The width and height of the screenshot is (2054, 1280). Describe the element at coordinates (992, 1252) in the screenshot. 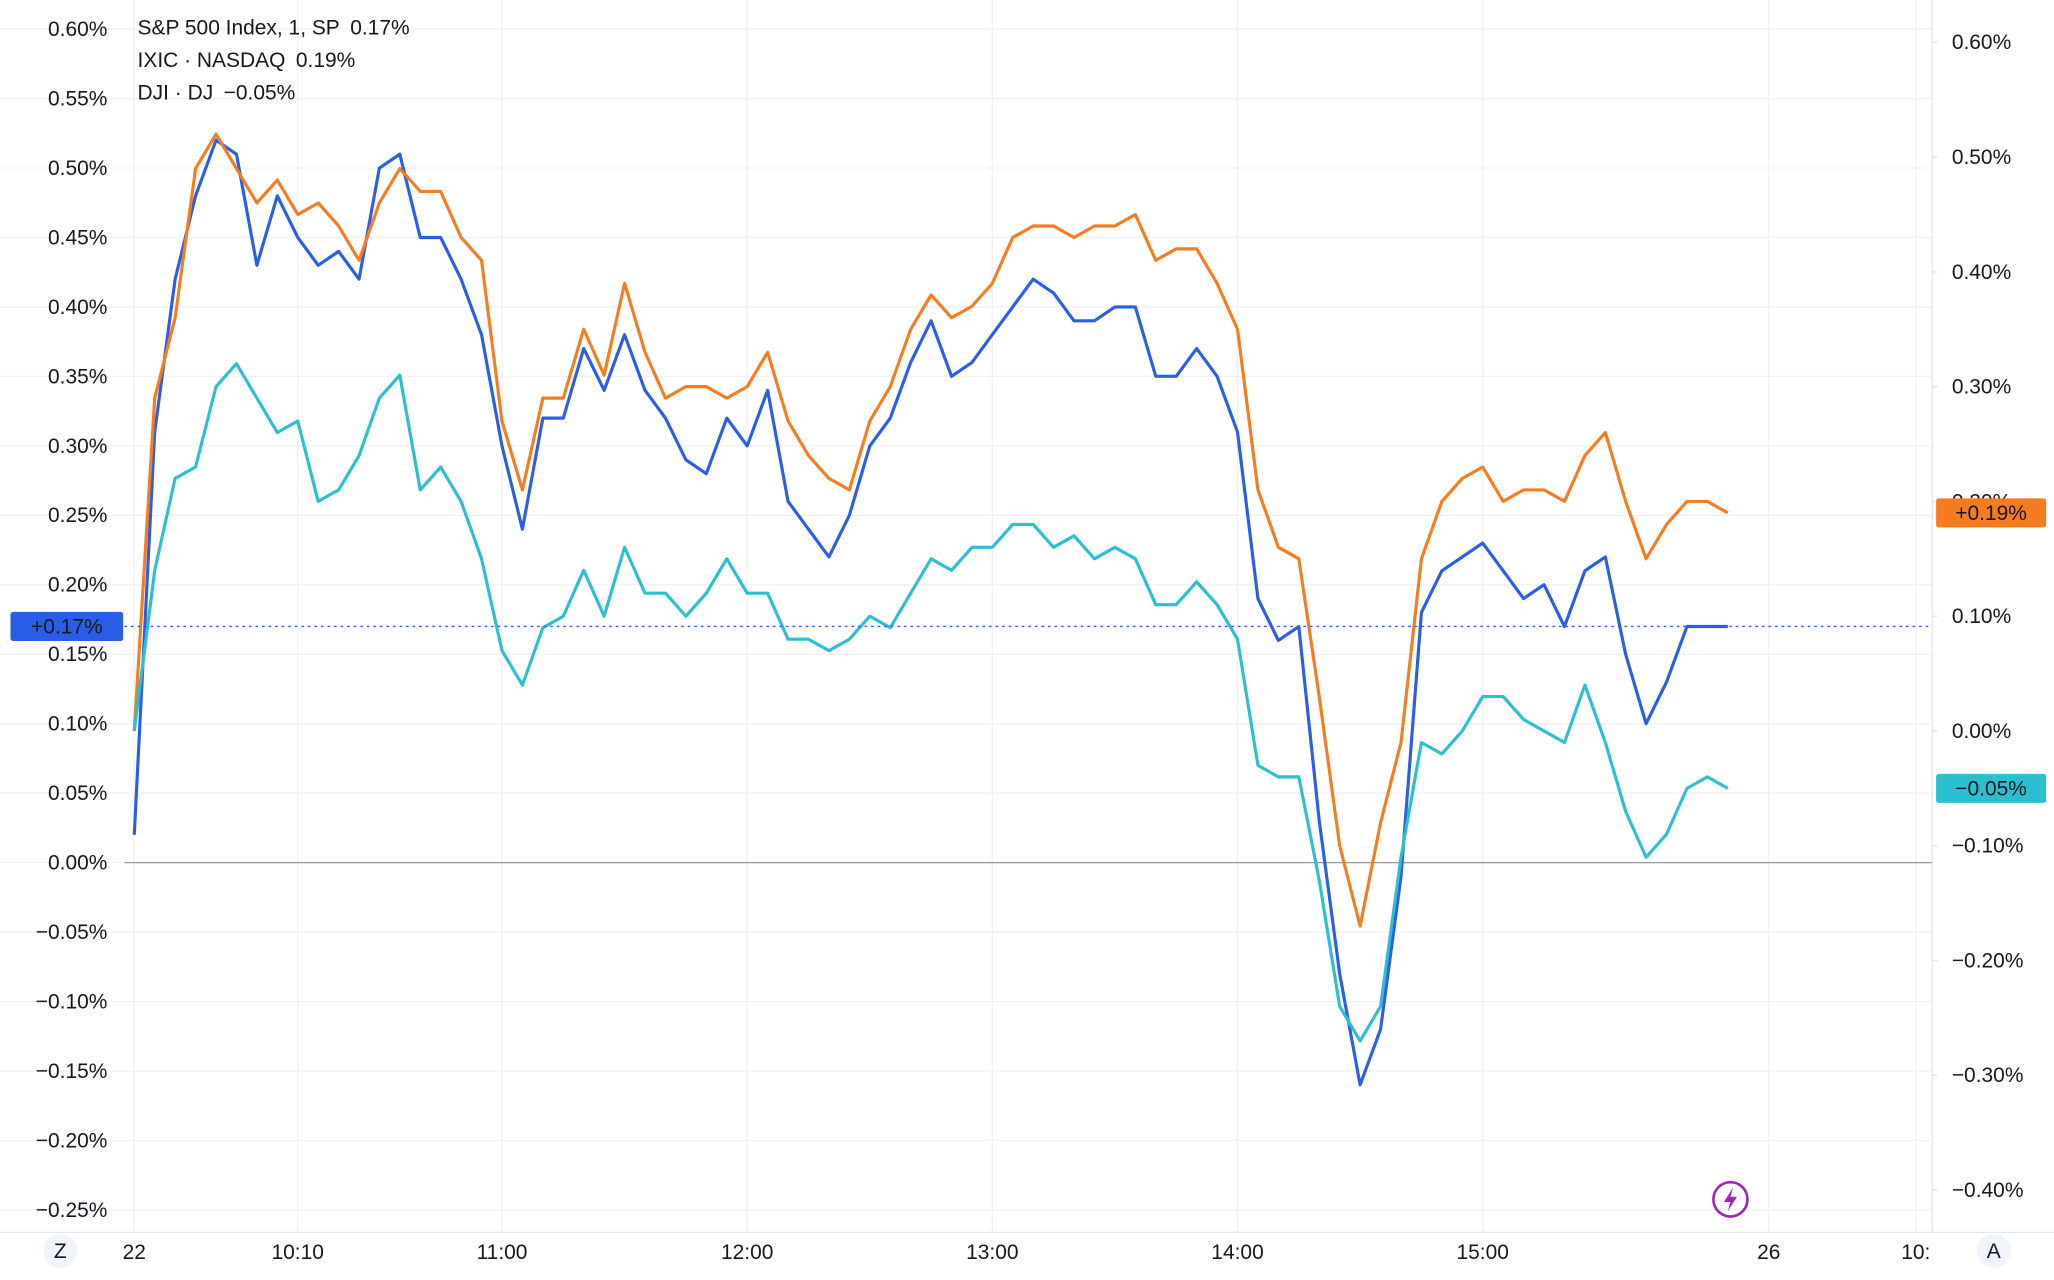

I see `x-tick-label: 13:00` at that location.